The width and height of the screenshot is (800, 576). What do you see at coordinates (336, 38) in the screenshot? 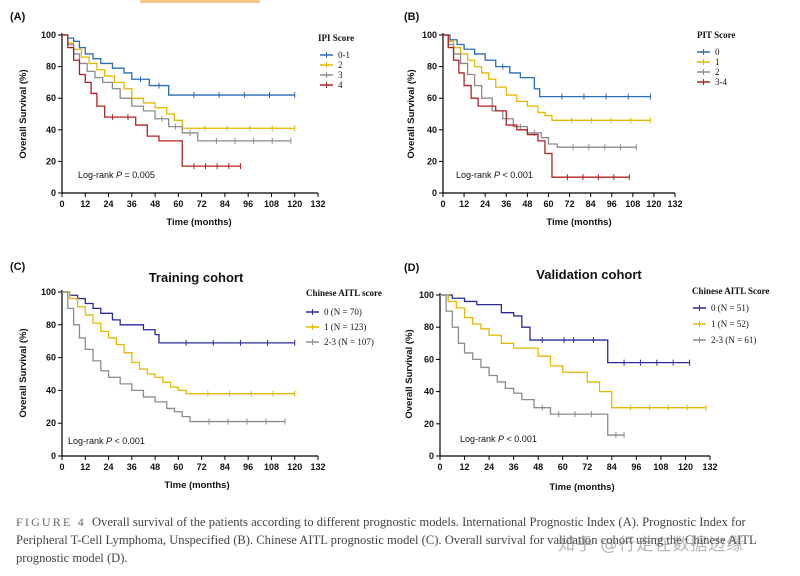
I see `legend-title: IPI Score` at bounding box center [336, 38].